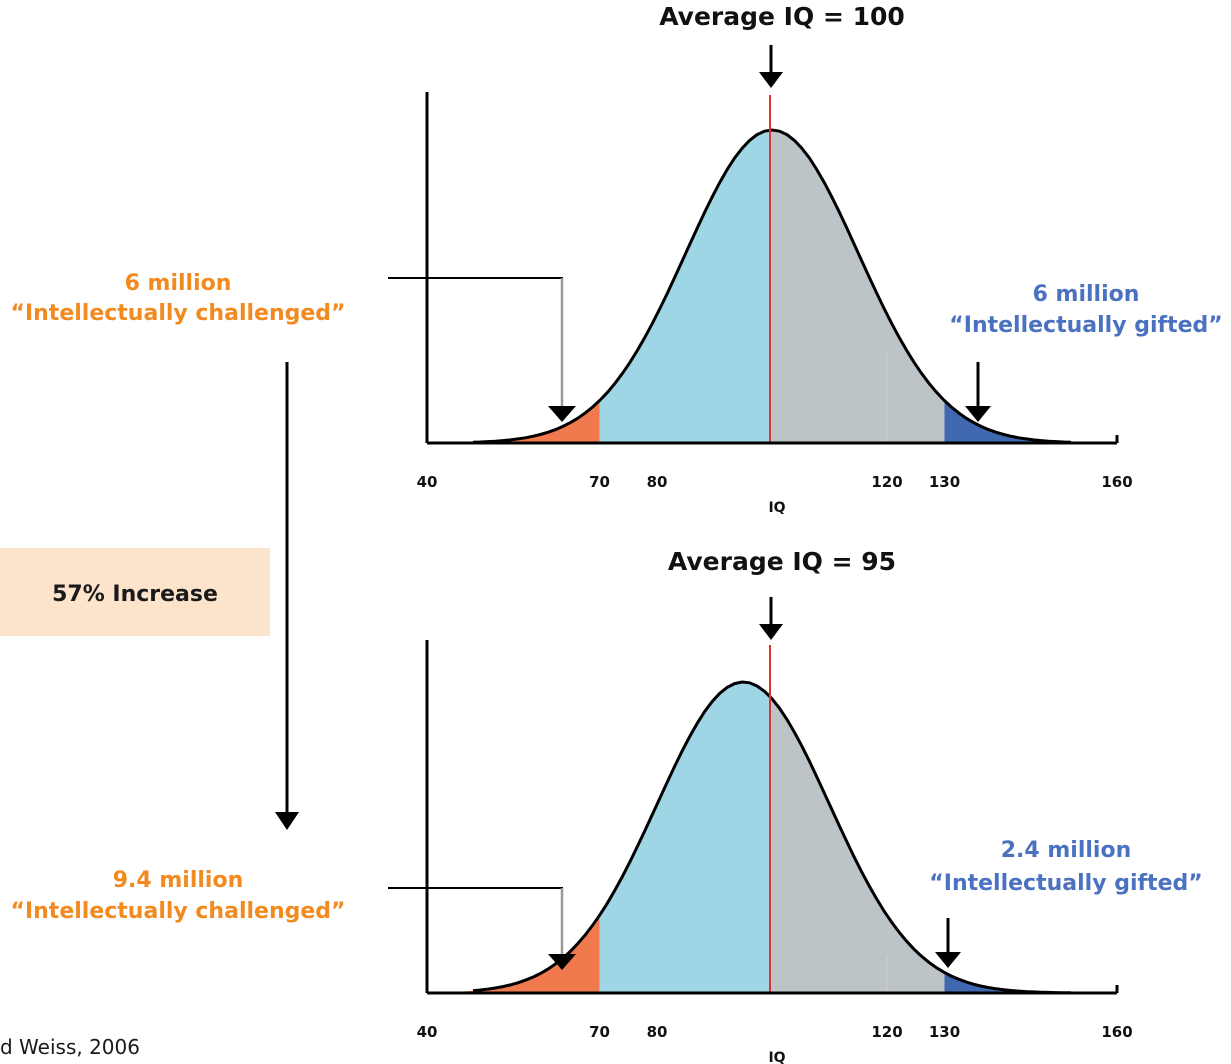  I want to click on high-count-1: 2.4 million, so click(1066, 850).